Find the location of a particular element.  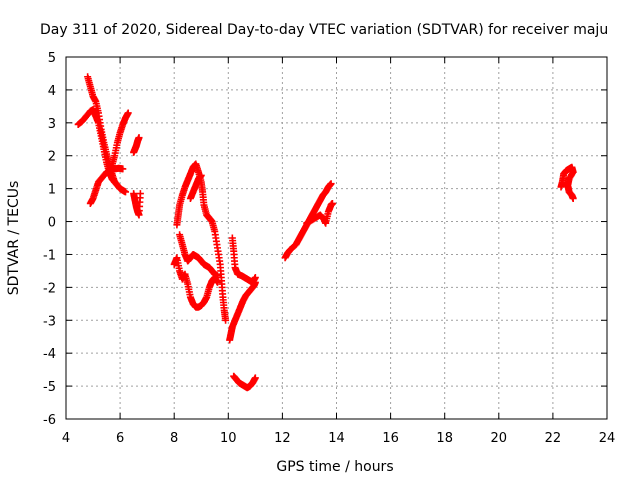

x-tick-label: 4 is located at coordinates (66, 438).